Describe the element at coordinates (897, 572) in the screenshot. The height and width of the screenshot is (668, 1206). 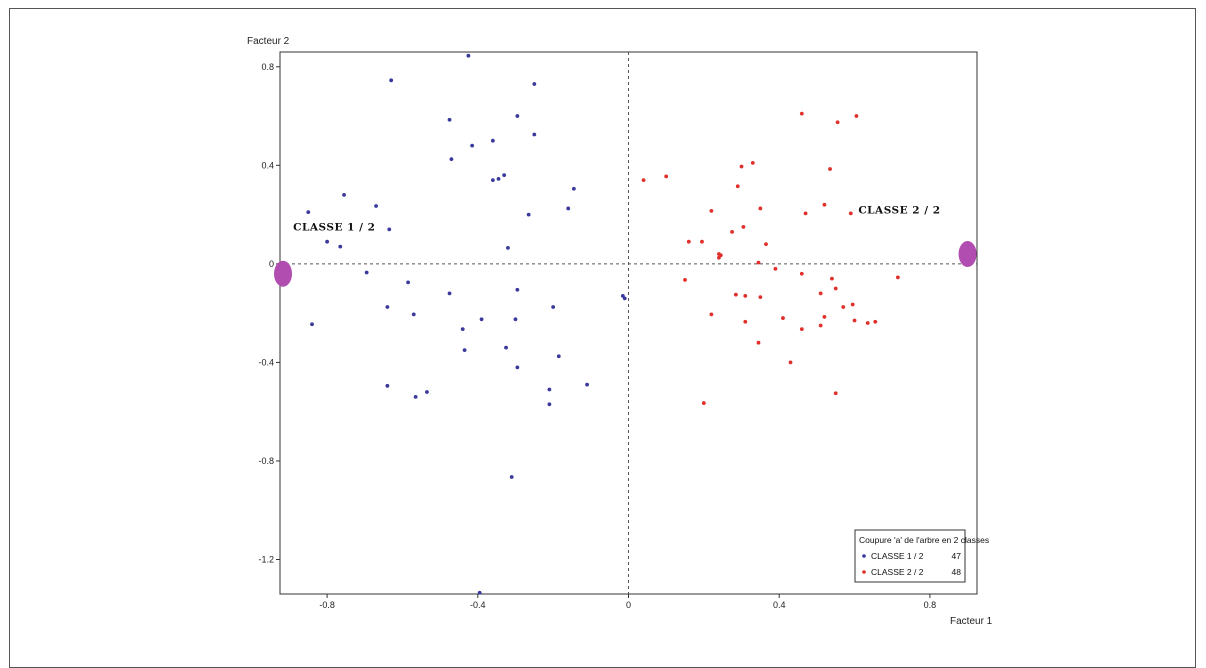
I see `legend-label-classe-2: CLASSE 2 / 2` at that location.